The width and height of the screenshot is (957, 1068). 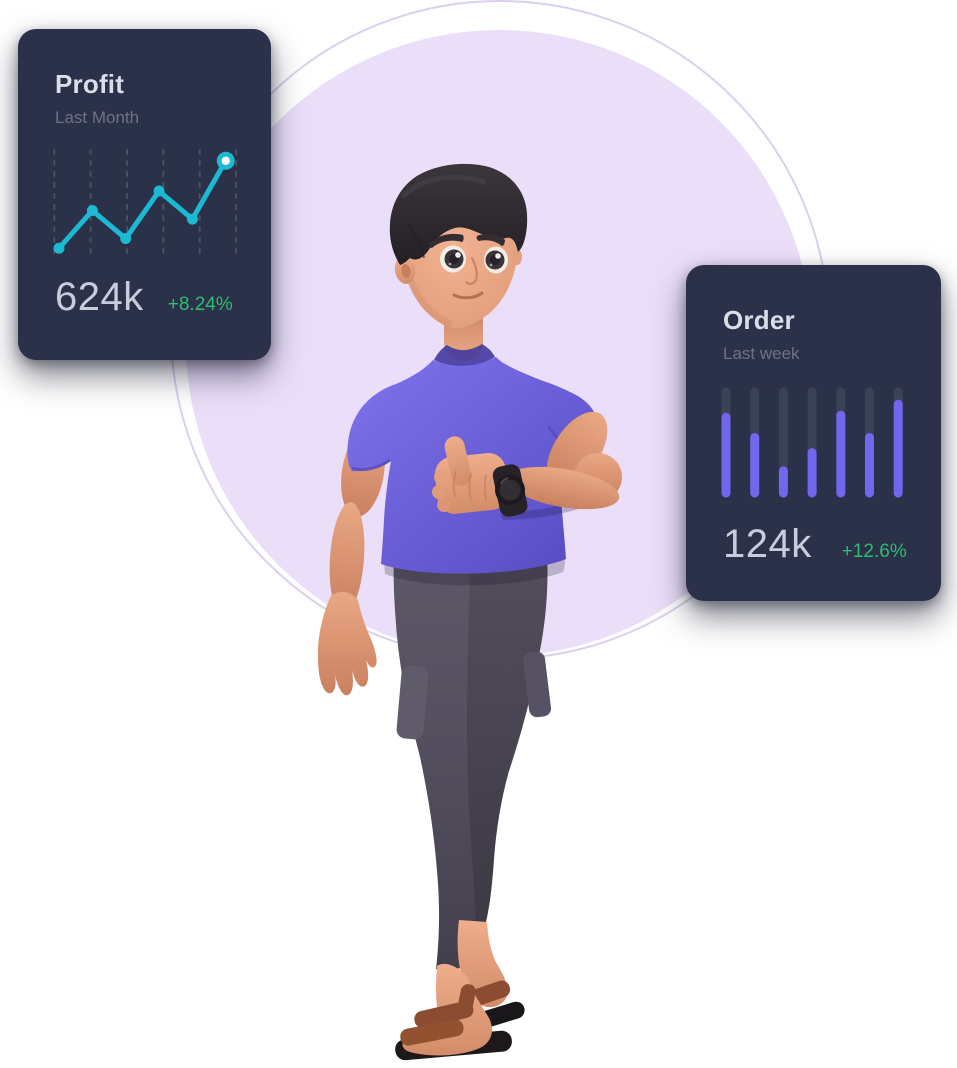 I want to click on right-eyebrow, so click(x=490, y=239).